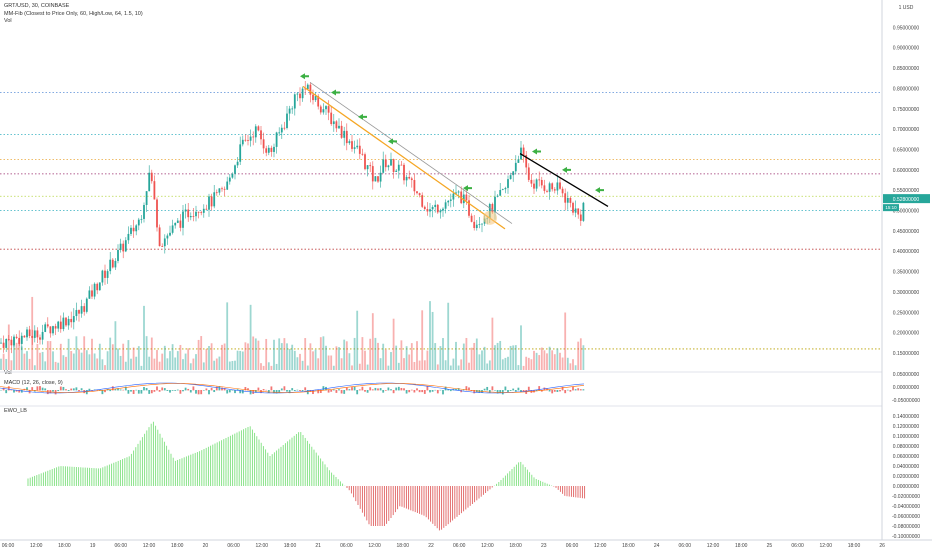 The height and width of the screenshot is (550, 932). I want to click on ewo-tick-label: 0.06000000, so click(906, 457).